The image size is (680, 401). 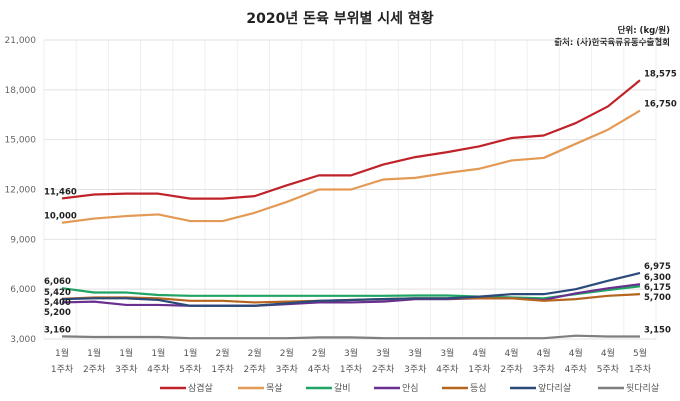 What do you see at coordinates (200, 388) in the screenshot?
I see `legend-label: 삼겹살` at bounding box center [200, 388].